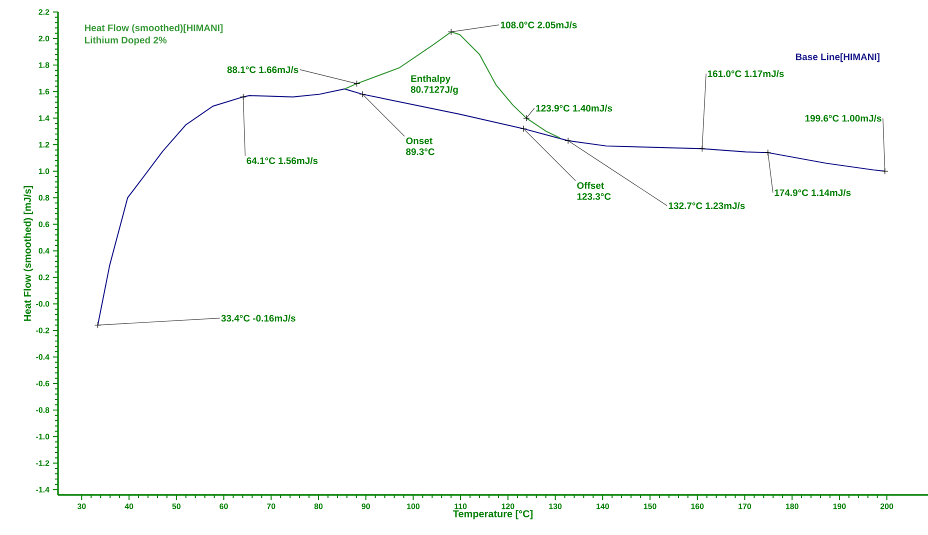 This screenshot has height=535, width=928. Describe the element at coordinates (282, 160) in the screenshot. I see `annotation: 64.1°C 1.56mJ/s` at that location.